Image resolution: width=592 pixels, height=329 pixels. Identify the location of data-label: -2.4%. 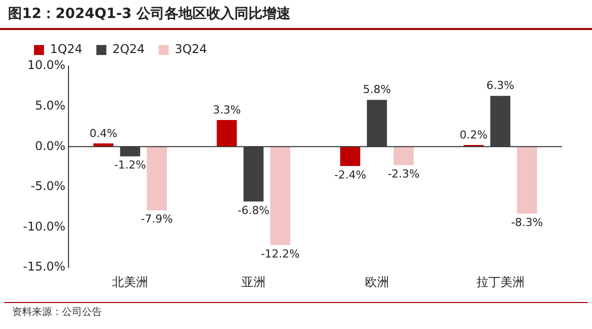
(350, 175).